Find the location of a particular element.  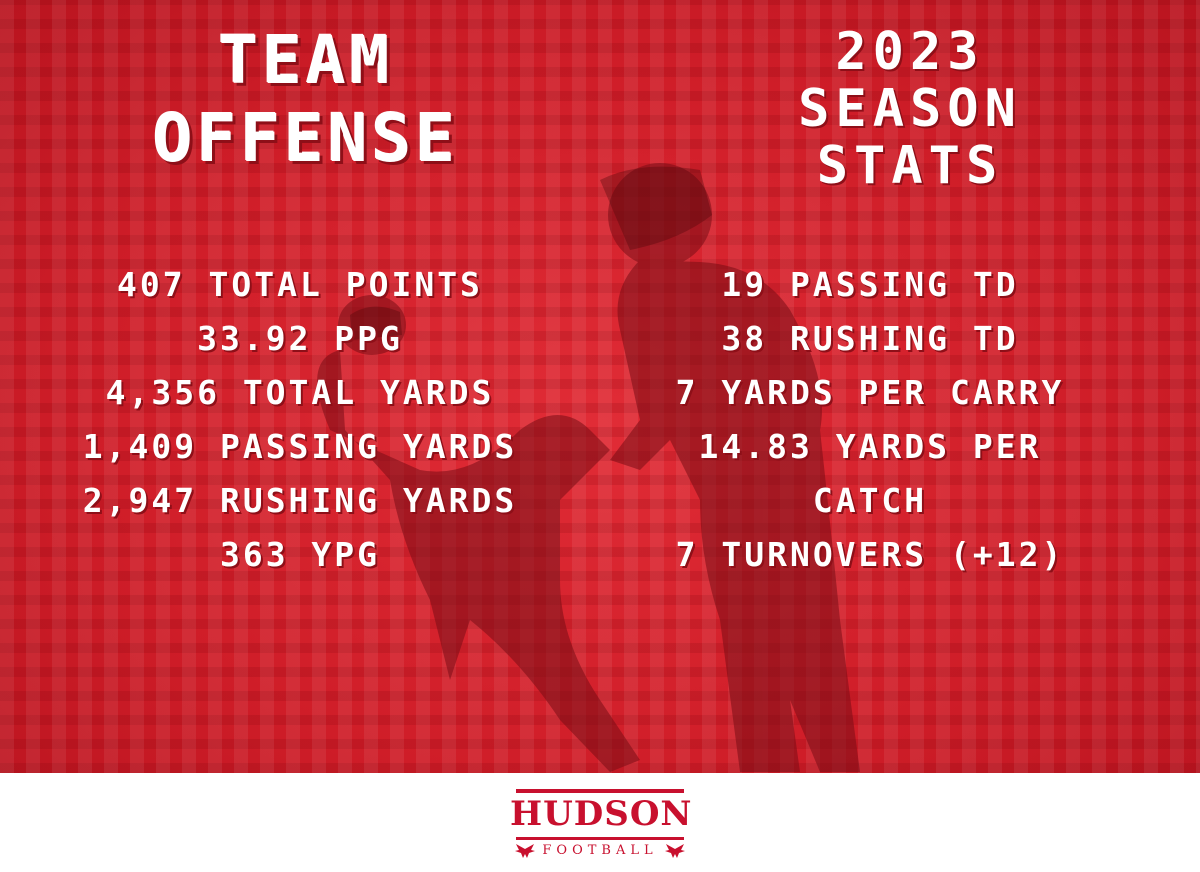

right-player-helmet is located at coordinates (660, 215).